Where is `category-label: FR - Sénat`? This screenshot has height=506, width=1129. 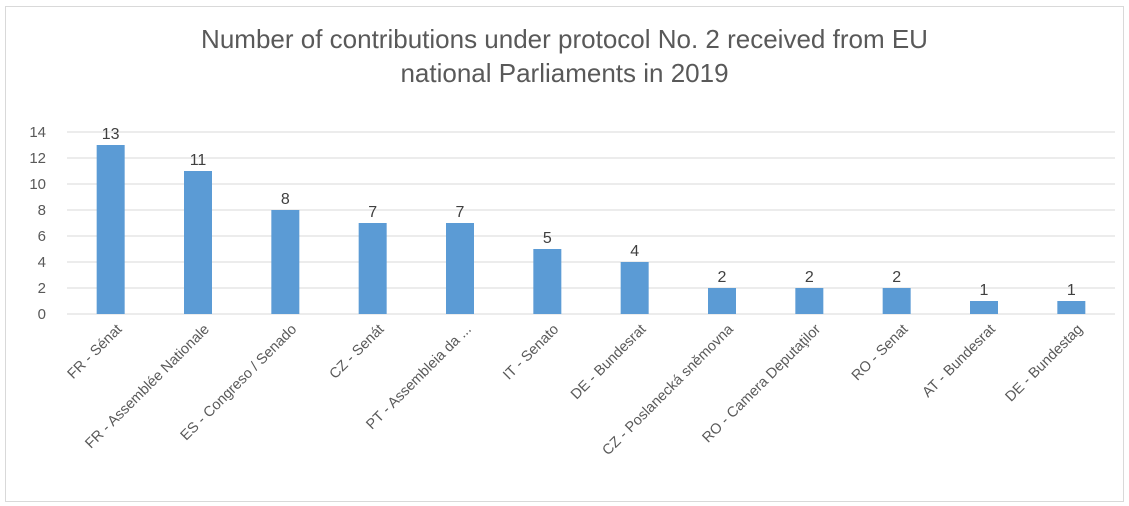
category-label: FR - Sénat is located at coordinates (95, 352).